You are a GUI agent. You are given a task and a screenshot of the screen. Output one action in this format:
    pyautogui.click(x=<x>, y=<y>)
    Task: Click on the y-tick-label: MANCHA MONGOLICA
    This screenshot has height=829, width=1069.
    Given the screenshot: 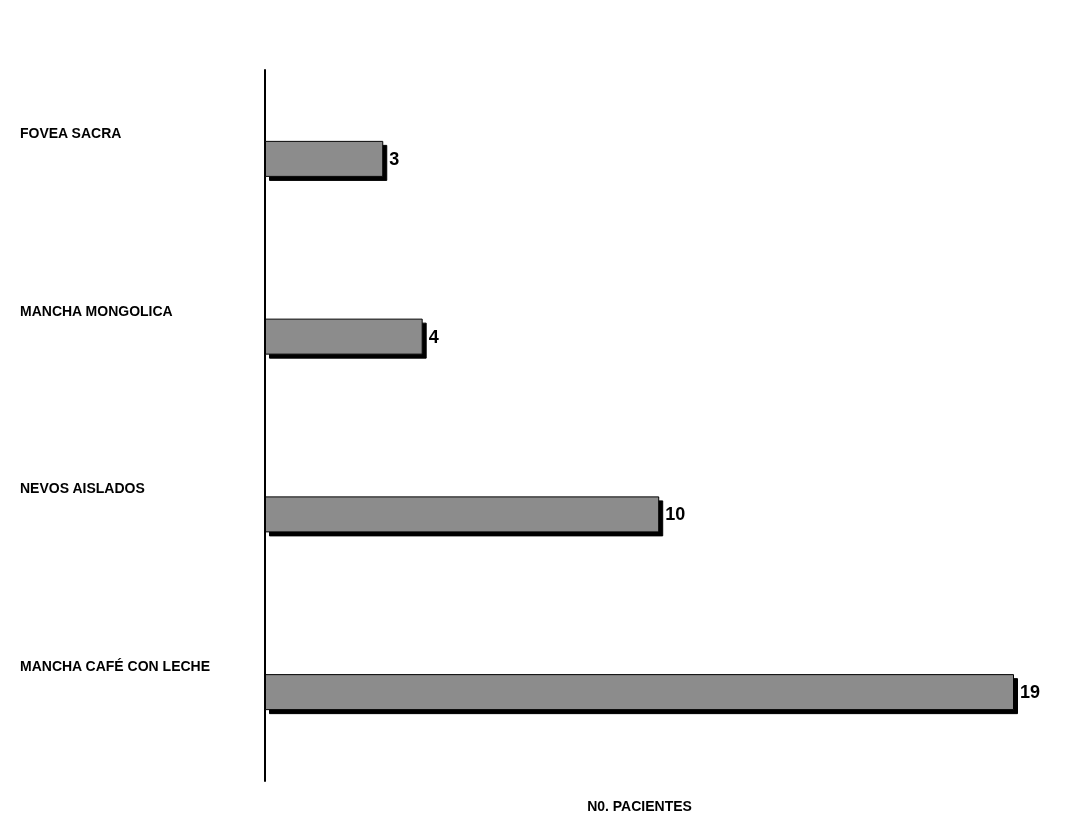 What is the action you would take?
    pyautogui.click(x=96, y=310)
    